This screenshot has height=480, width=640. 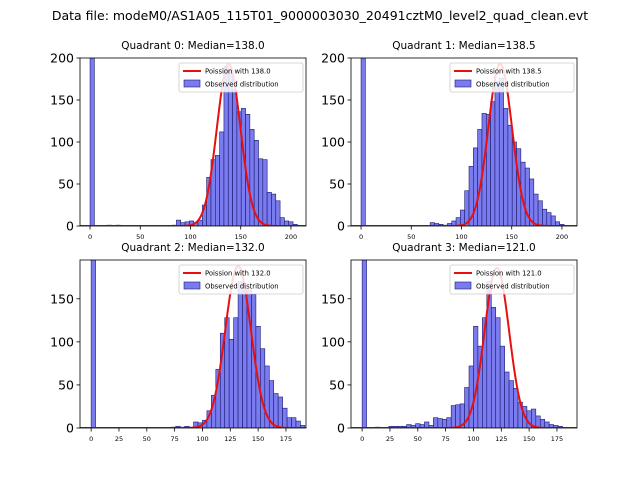 What do you see at coordinates (411, 237) in the screenshot?
I see `x-tick-label: 50` at bounding box center [411, 237].